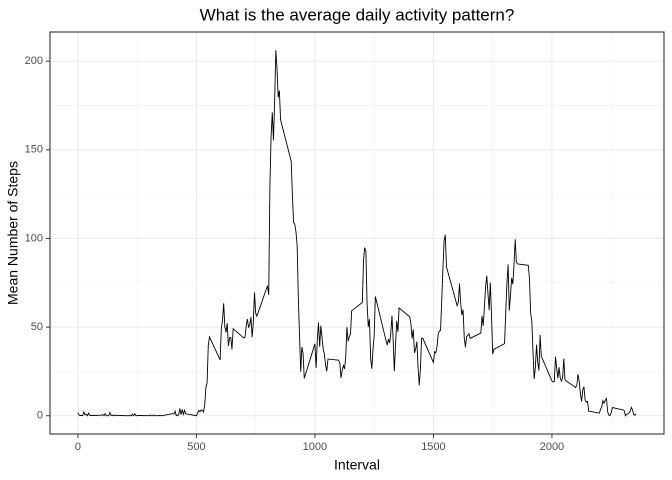  Describe the element at coordinates (37, 327) in the screenshot. I see `y-tick-label: 50` at that location.